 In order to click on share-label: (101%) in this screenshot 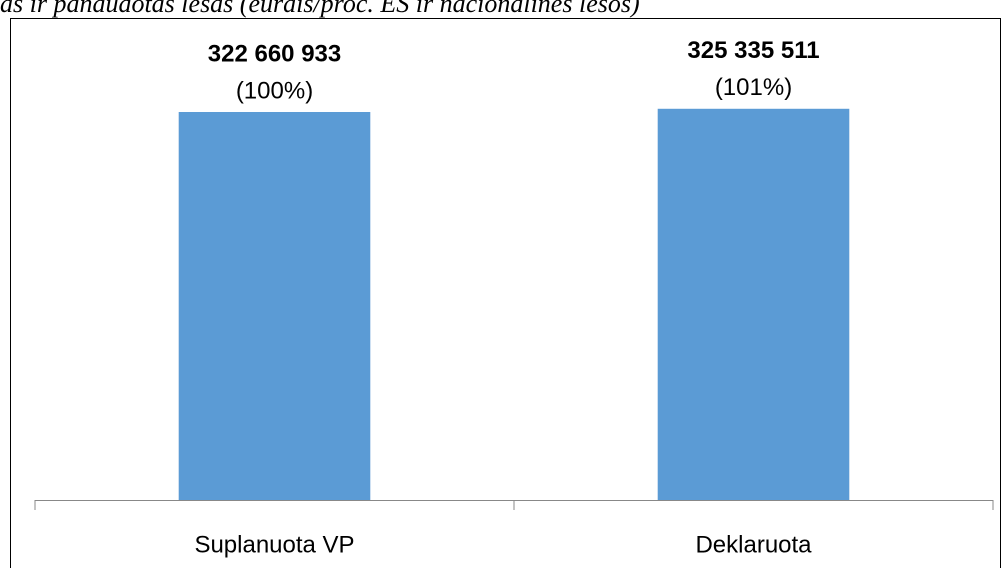, I will do `click(753, 87)`.